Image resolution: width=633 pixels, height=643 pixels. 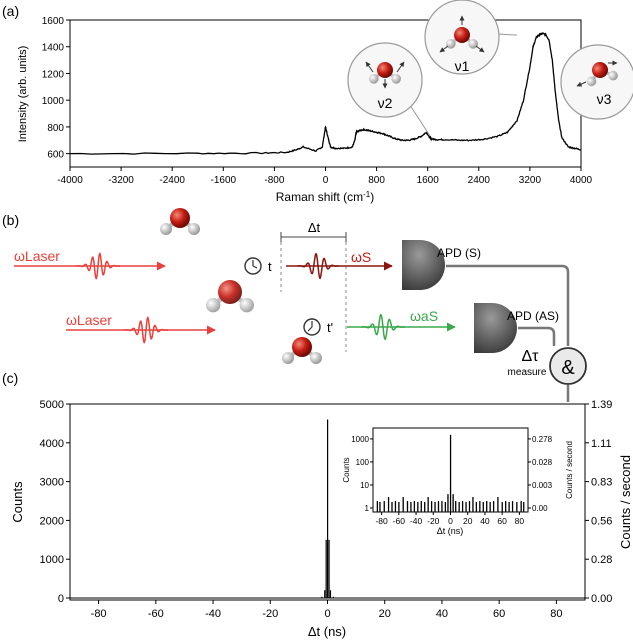 I want to click on inset-x-tick-label: 20, so click(x=468, y=521).